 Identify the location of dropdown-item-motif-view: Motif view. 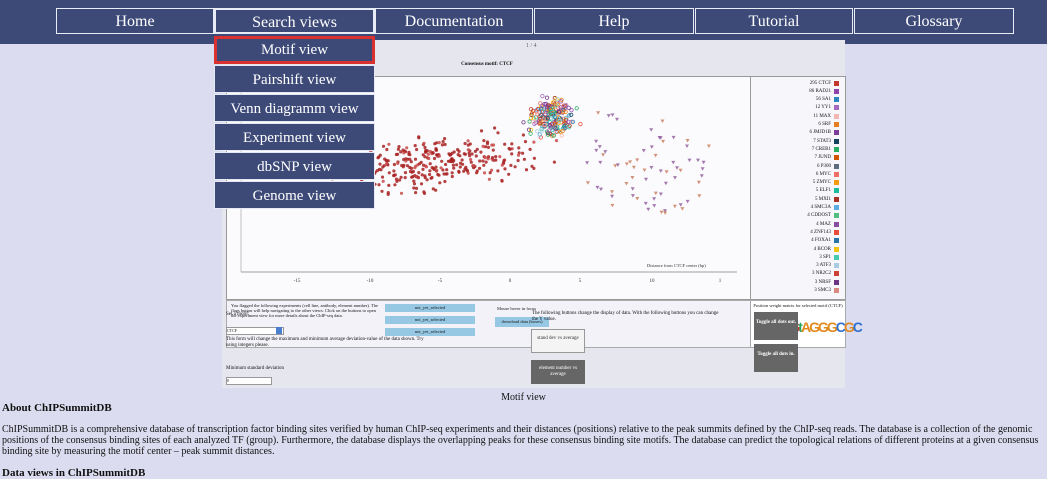
(294, 50).